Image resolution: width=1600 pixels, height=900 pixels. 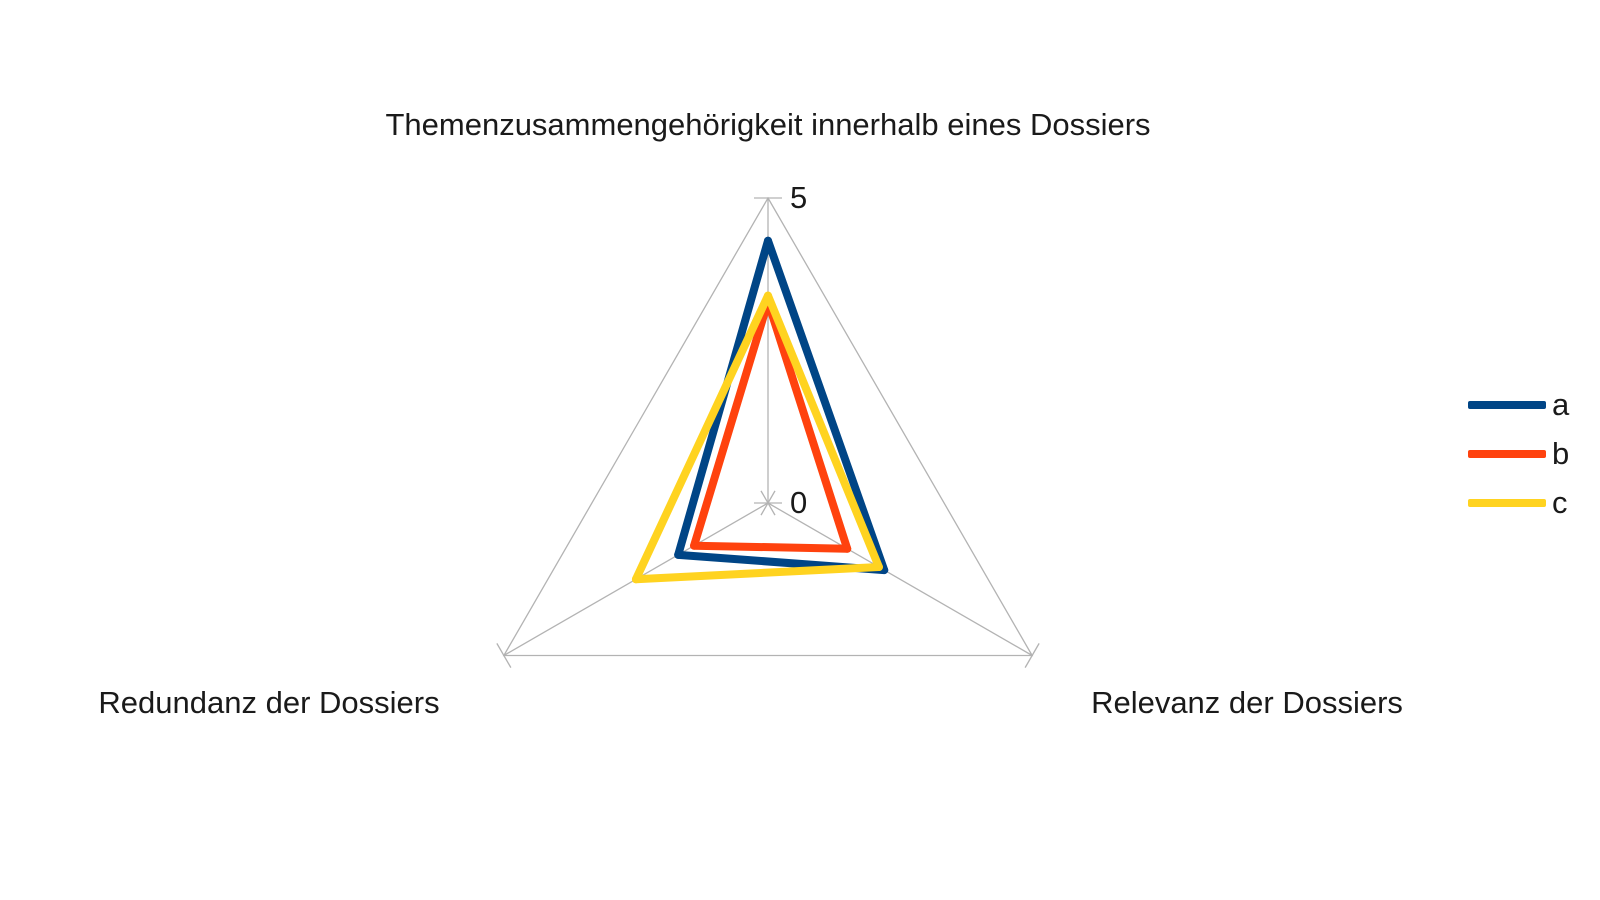 I want to click on axis-label-2: Redundanz der Dossiers, so click(x=268, y=702).